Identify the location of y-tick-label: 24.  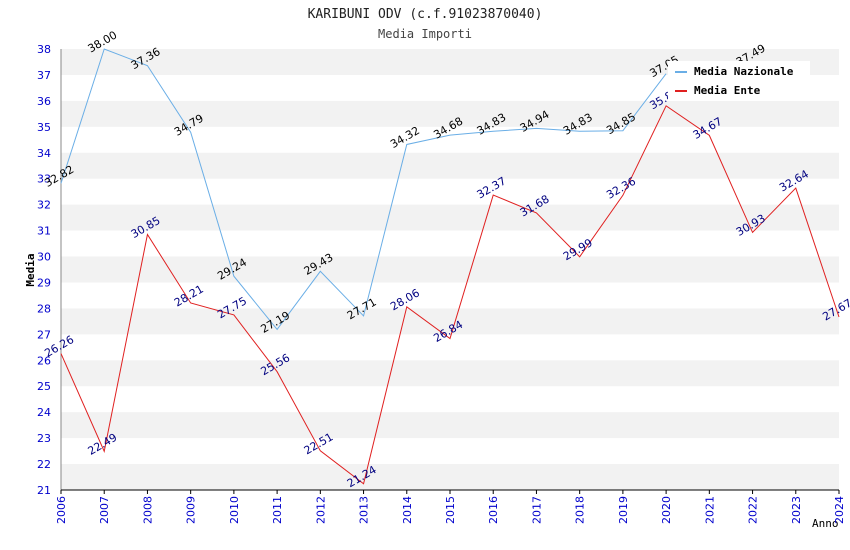
(44, 412).